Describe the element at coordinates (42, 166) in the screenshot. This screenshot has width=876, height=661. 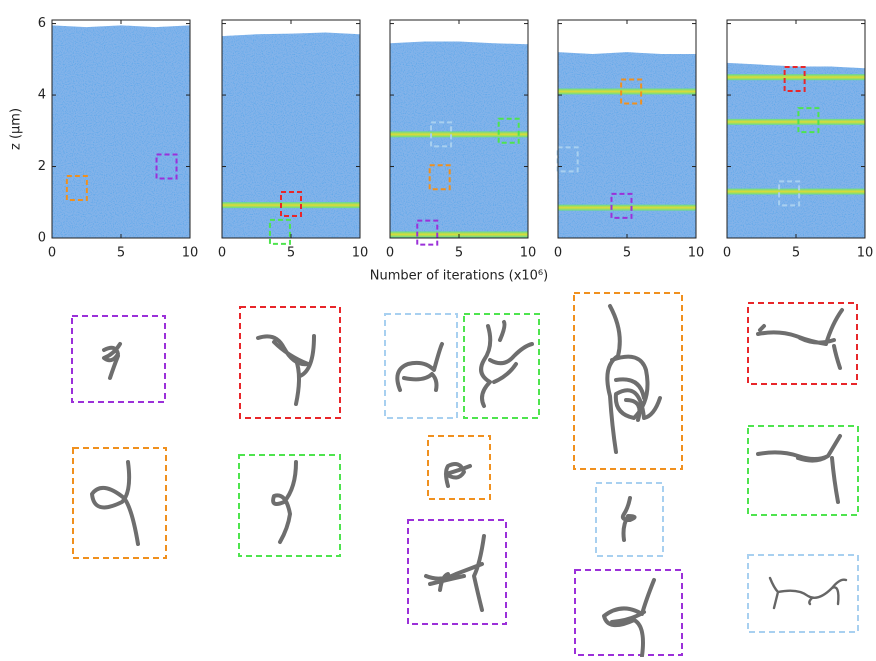
I see `y-tick-label: 2` at that location.